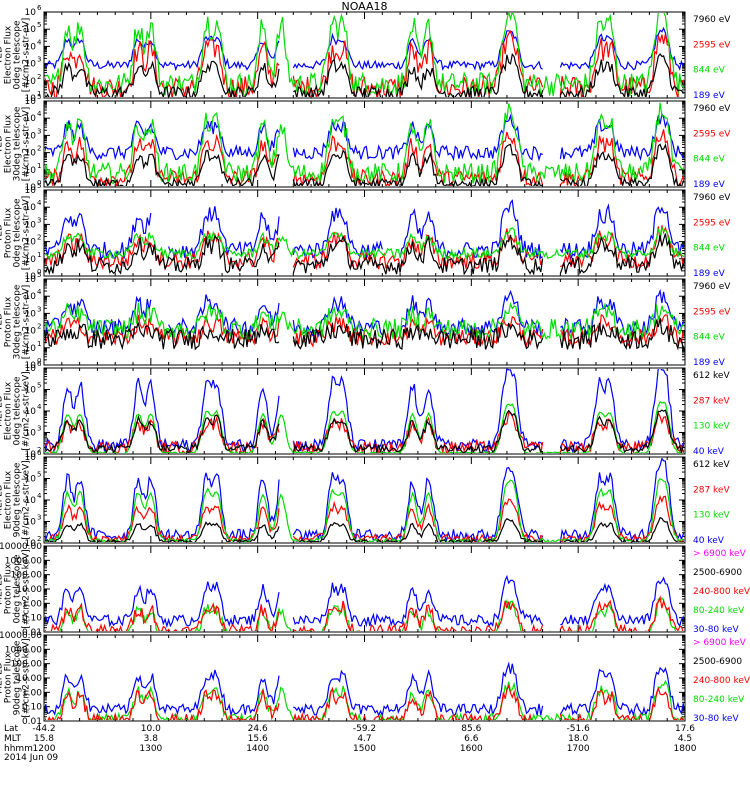 The image size is (750, 804). I want to click on x-tick-lat: 24.6, so click(258, 729).